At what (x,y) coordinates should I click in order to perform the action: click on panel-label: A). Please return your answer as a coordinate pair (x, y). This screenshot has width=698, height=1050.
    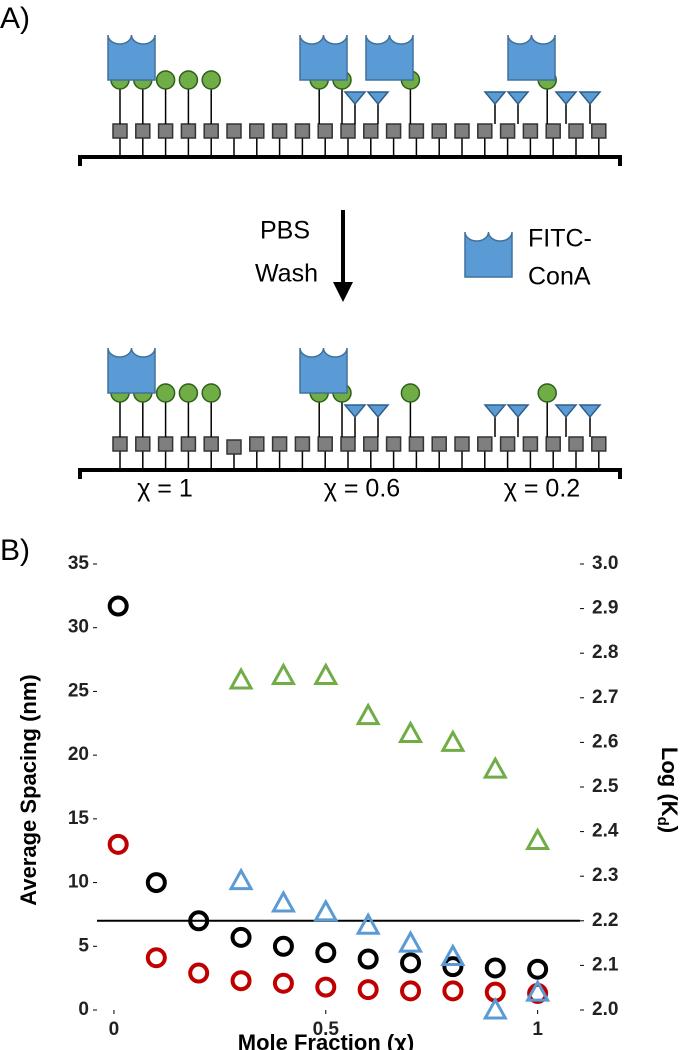
    Looking at the image, I should click on (15, 18).